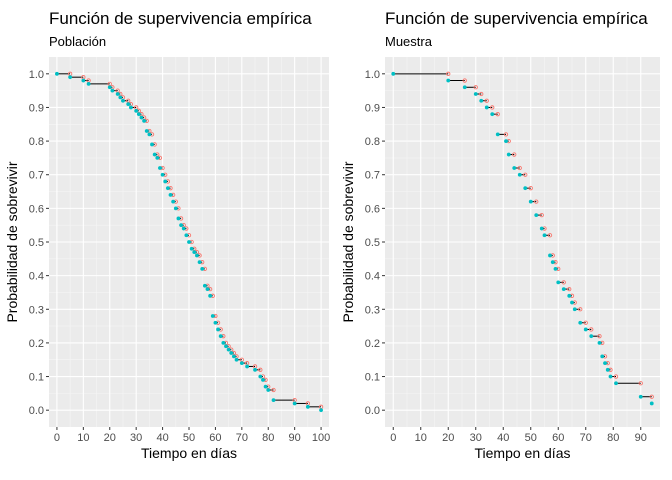 The height and width of the screenshot is (480, 672). I want to click on x-axis-ticks: 0 10 20 30 40 50 60 70 80 90 100, so click(192, 435).